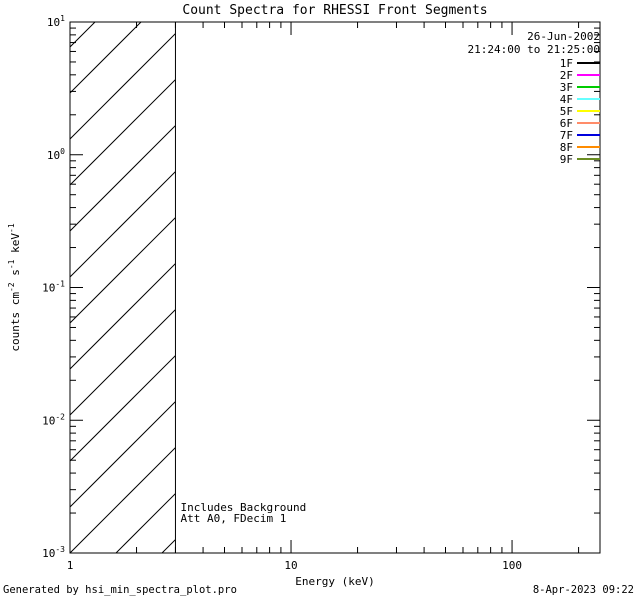 The width and height of the screenshot is (640, 600). I want to click on x-tick-label: 10, so click(290, 565).